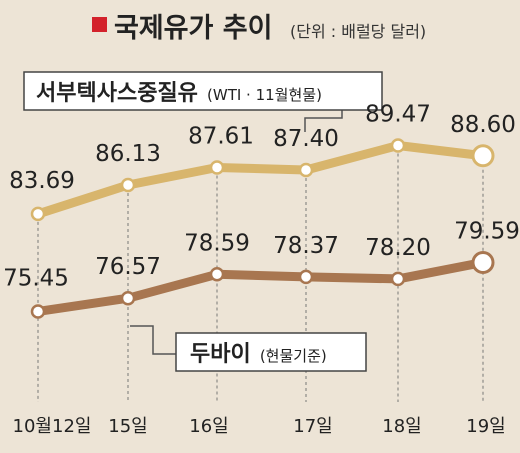 Image resolution: width=520 pixels, height=453 pixels. What do you see at coordinates (259, 426) in the screenshot?
I see `x-axis-ticks: 10월12일 15일 16일 17일 18일 19일` at bounding box center [259, 426].